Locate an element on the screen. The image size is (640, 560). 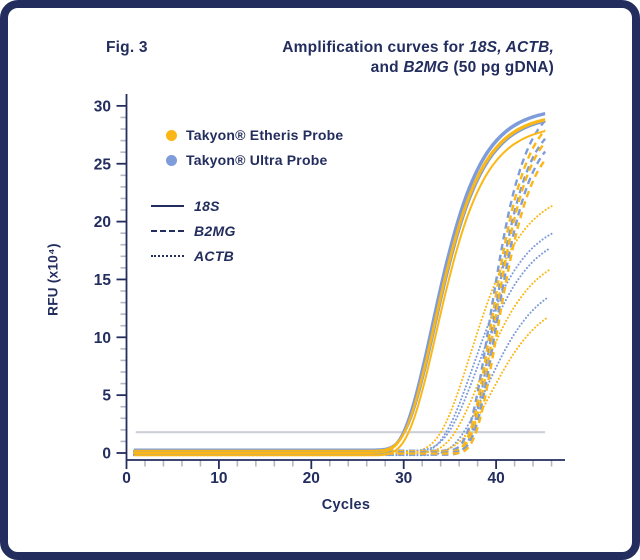
dotted-line-icon is located at coordinates (167, 255).